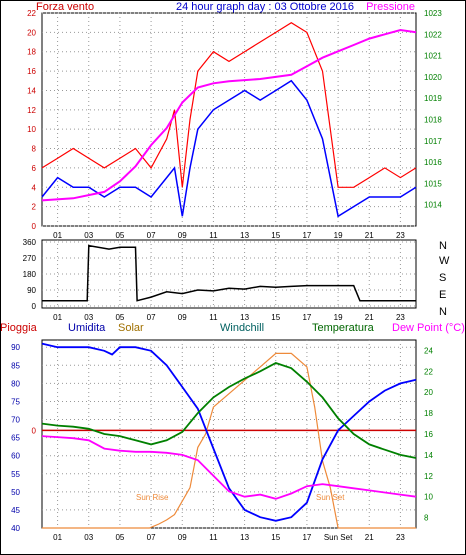 The height and width of the screenshot is (555, 466). What do you see at coordinates (433, 205) in the screenshot?
I see `pressure-y-tick: 1014` at bounding box center [433, 205].